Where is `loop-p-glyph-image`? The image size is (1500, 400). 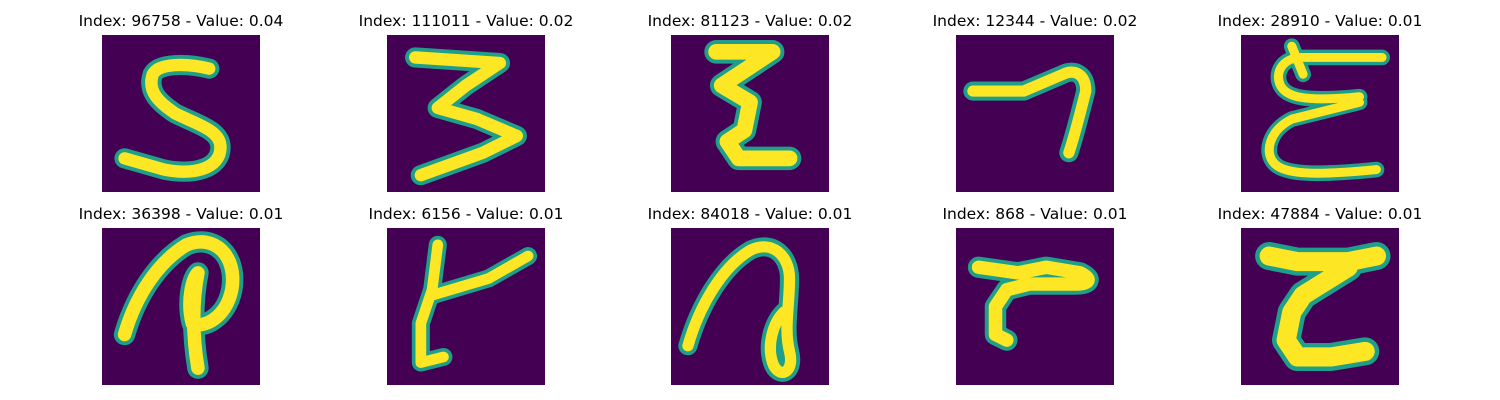 loop-p-glyph-image is located at coordinates (181, 306).